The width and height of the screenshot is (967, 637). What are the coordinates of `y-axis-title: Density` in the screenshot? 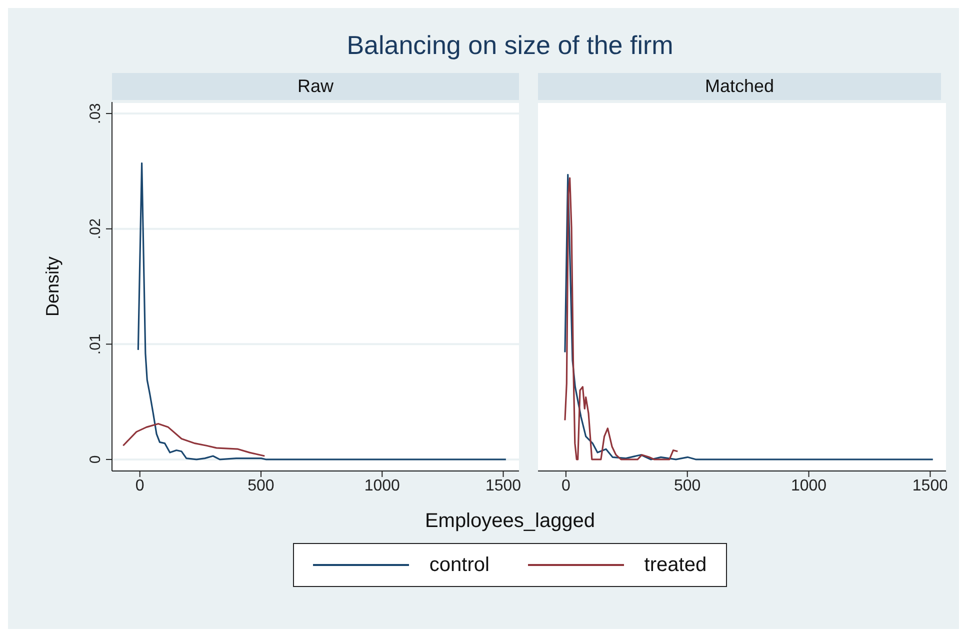 It's located at (52, 286).